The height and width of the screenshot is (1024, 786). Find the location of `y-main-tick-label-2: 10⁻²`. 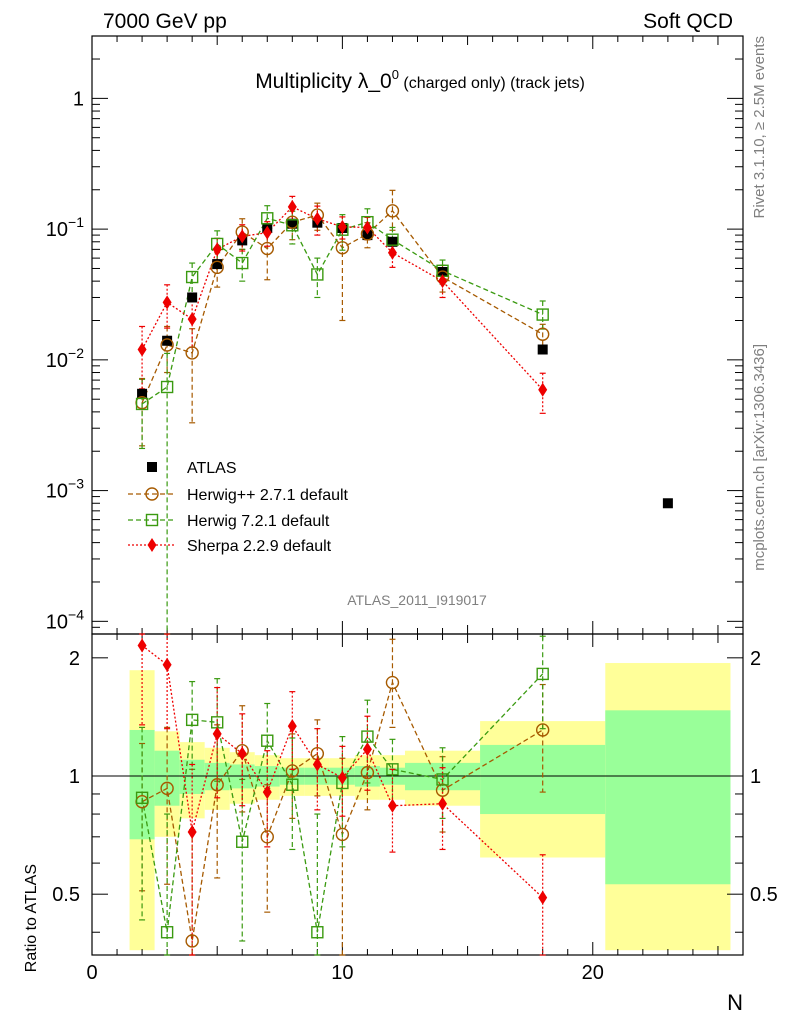

y-main-tick-label-2: 10⁻² is located at coordinates (65, 358).